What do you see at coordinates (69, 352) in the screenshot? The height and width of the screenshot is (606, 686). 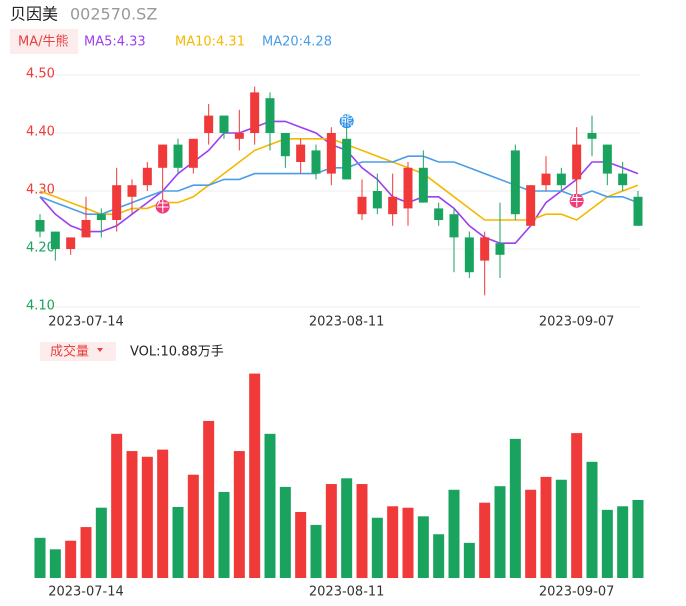 I see `vol-button: 成交量` at bounding box center [69, 352].